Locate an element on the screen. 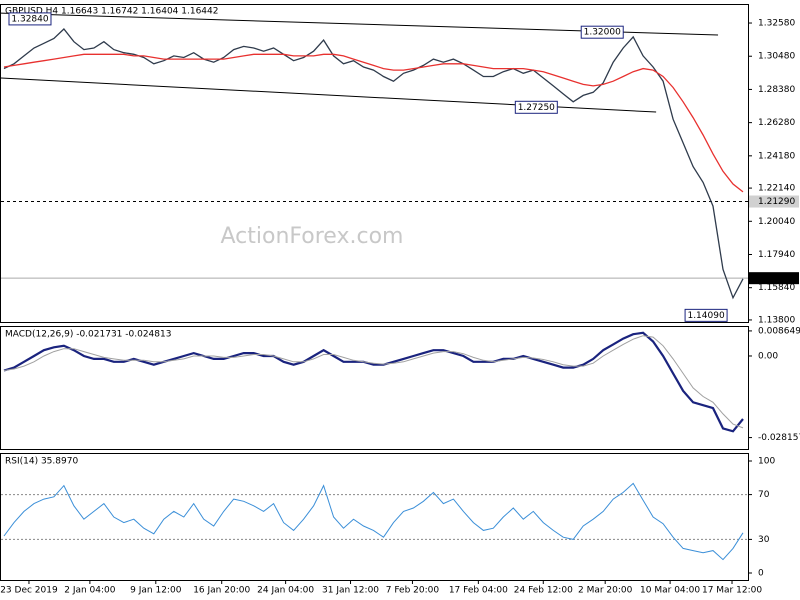 The width and height of the screenshot is (800, 600). x-tick-label: 9 Jan 12:00 is located at coordinates (156, 591).